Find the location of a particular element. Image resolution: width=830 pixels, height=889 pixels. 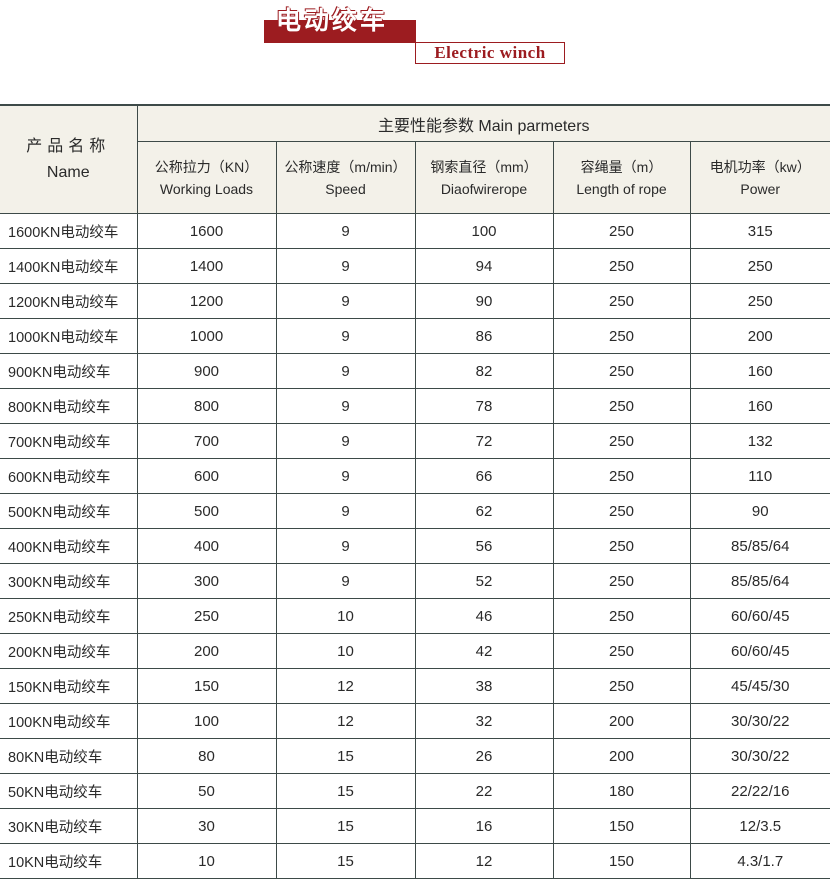

column-header: 容绳量（m） Length of rope is located at coordinates (621, 177).